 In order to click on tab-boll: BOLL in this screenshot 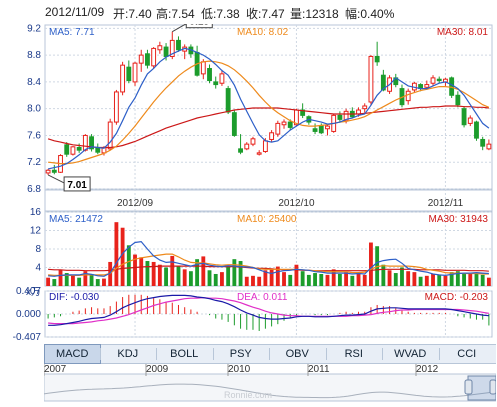, I will do `click(184, 354)`.